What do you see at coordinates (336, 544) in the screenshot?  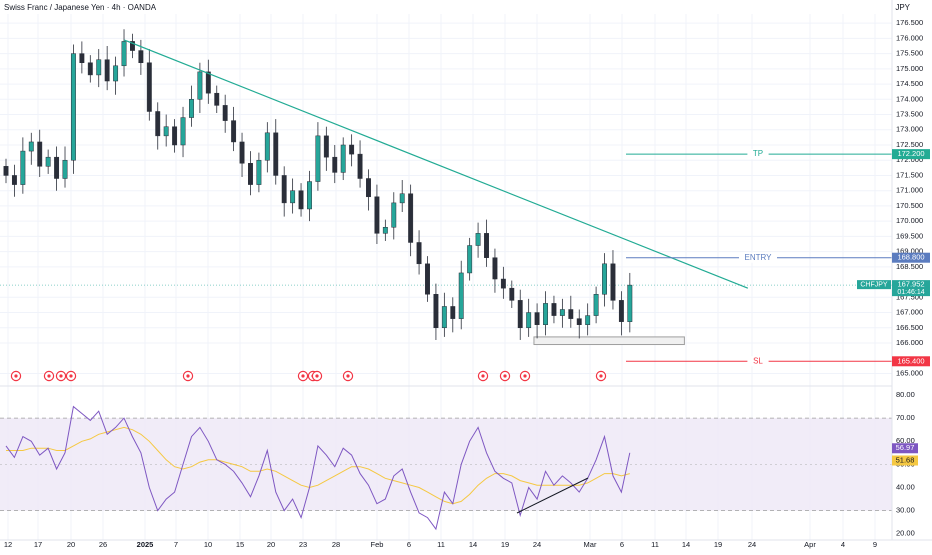 I see `time-tick-label: 28` at bounding box center [336, 544].